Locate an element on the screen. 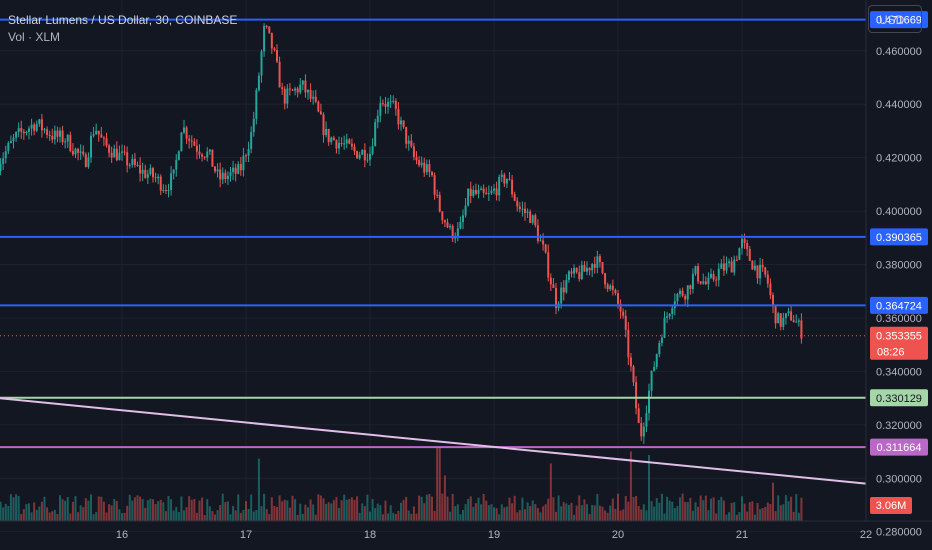  time-scale: 16 17 18 19 20 21 22 is located at coordinates (466, 530).